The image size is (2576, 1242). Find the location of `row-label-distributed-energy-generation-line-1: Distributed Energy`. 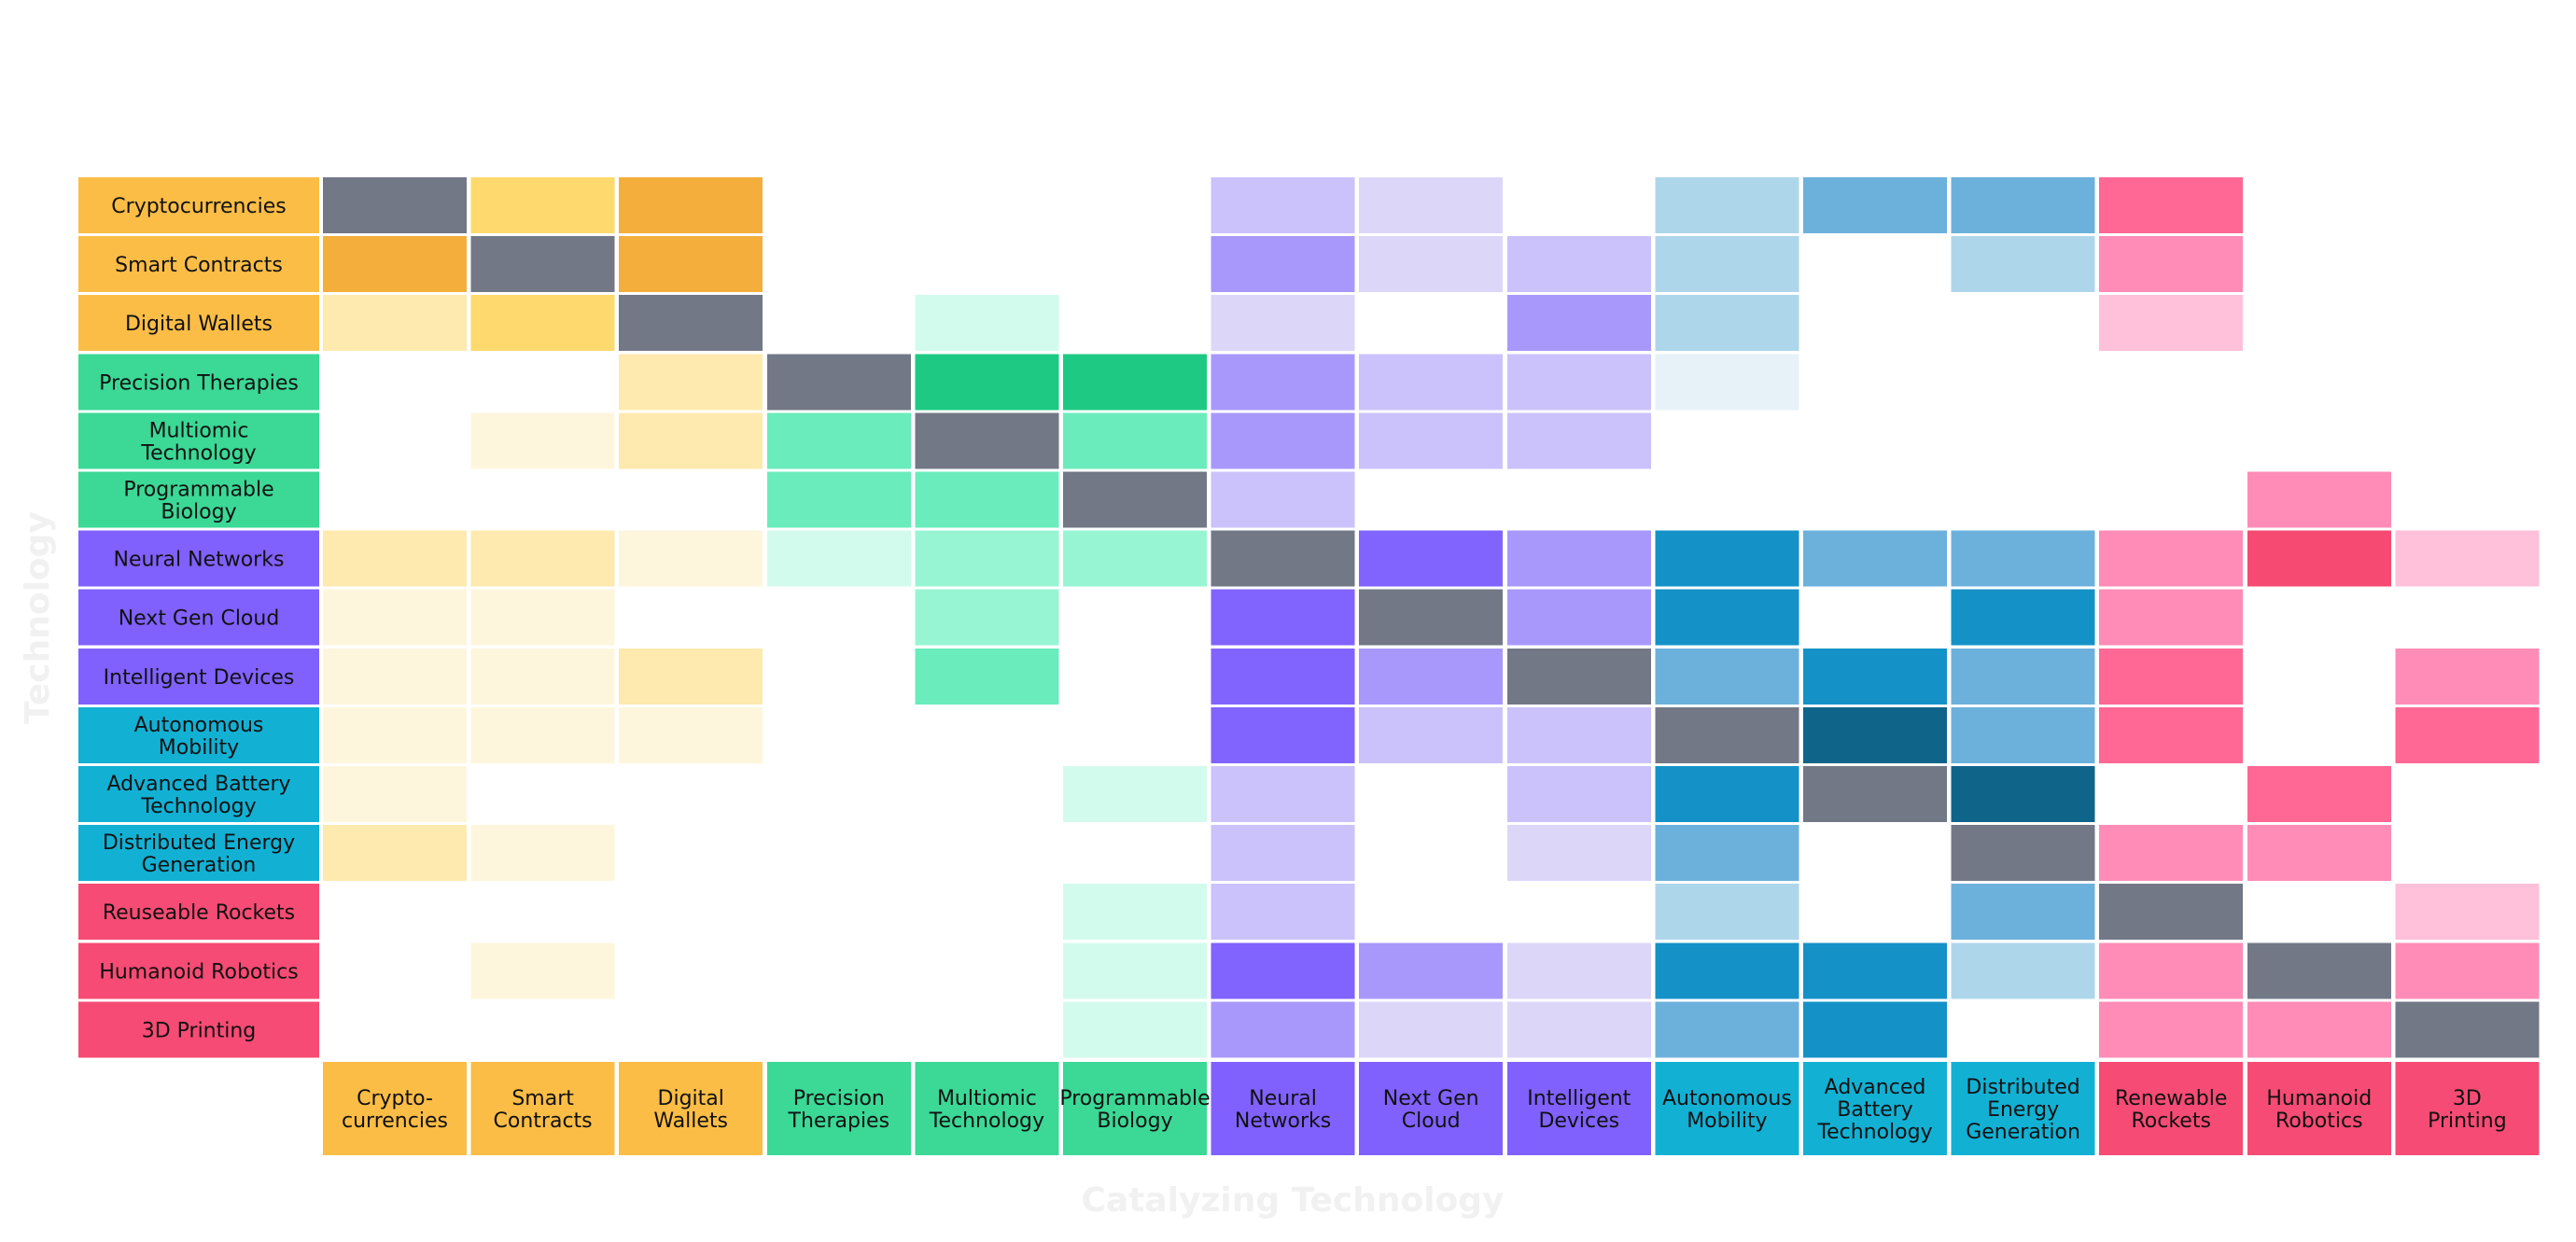

row-label-distributed-energy-generation-line-1: Distributed Energy is located at coordinates (199, 843).